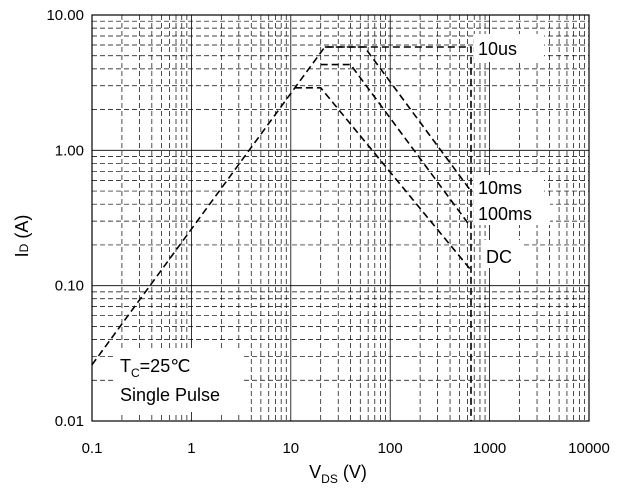 This screenshot has width=629, height=491. Describe the element at coordinates (69, 286) in the screenshot. I see `y-tick-label: 0.10` at that location.